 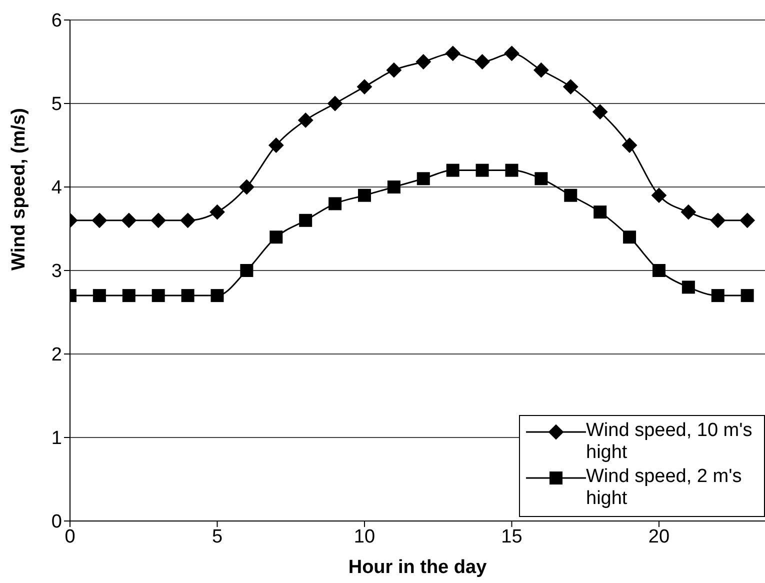 What do you see at coordinates (659, 537) in the screenshot?
I see `x-tick-label: 20` at bounding box center [659, 537].